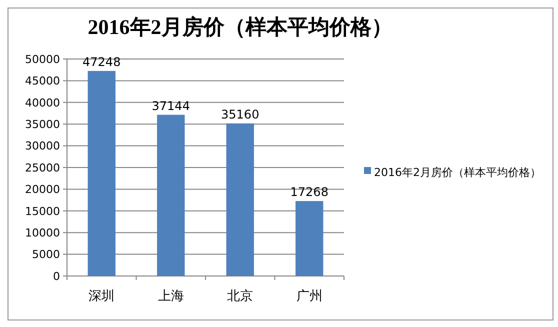 The image size is (558, 327). What do you see at coordinates (42, 233) in the screenshot?
I see `y-tick-label: 10000` at bounding box center [42, 233].